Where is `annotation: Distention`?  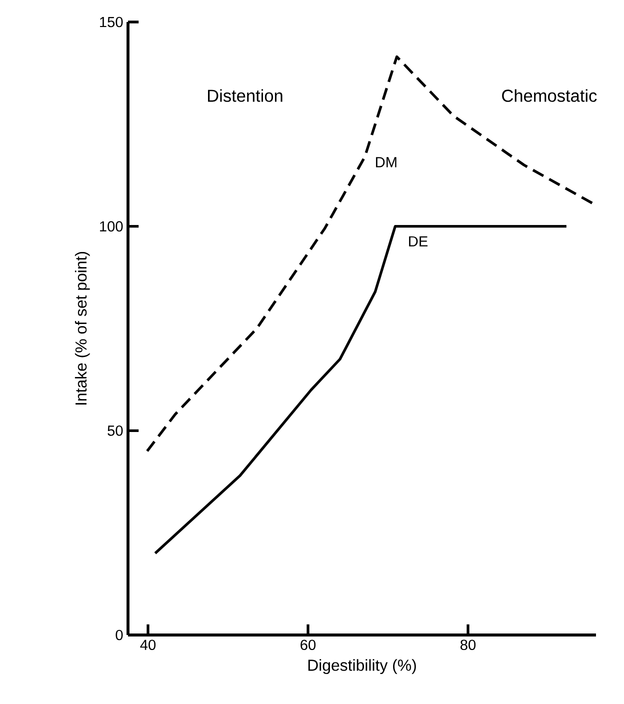 annotation: Distention is located at coordinates (245, 95).